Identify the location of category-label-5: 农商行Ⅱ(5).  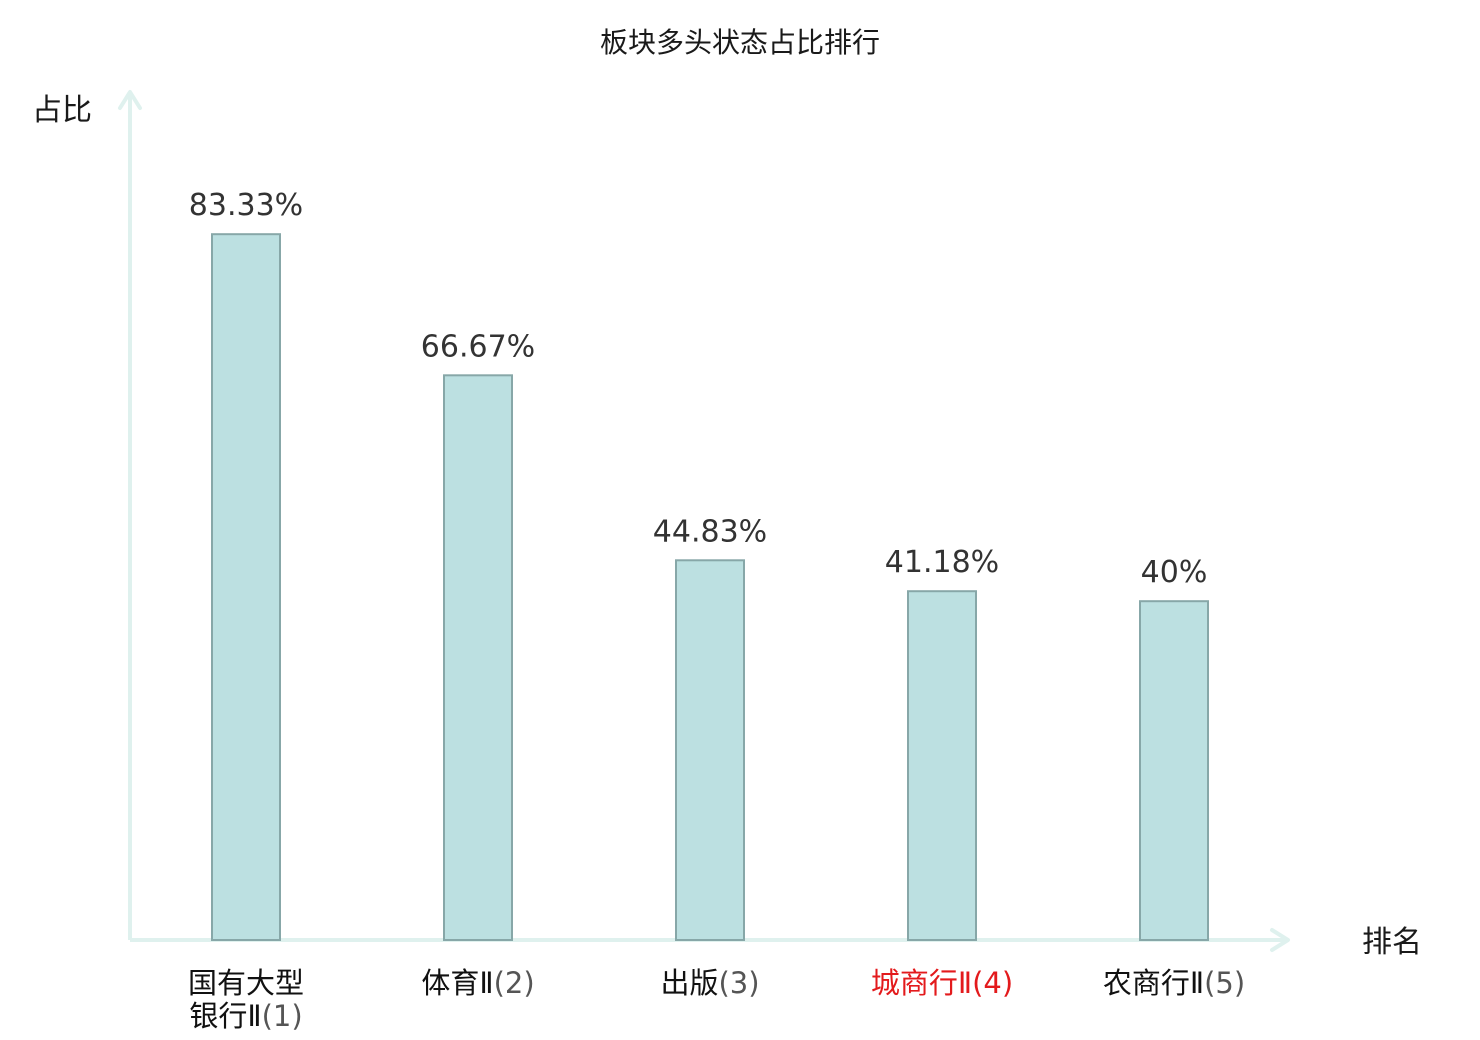
(1174, 983).